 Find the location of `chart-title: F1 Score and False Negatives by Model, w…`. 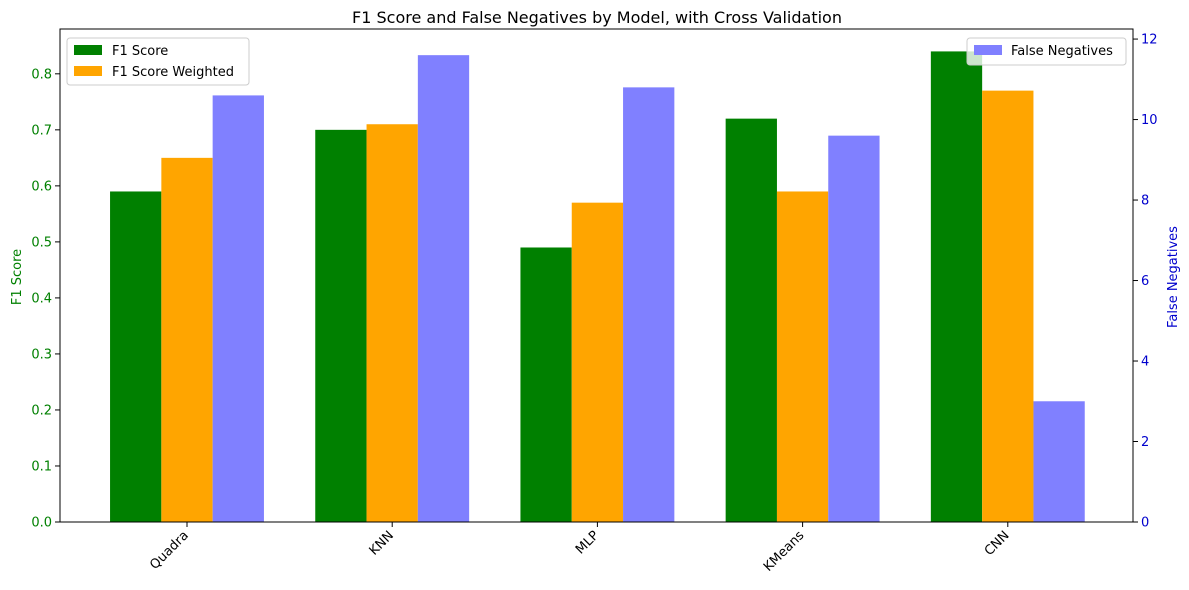

chart-title: F1 Score and False Negatives by Model, w… is located at coordinates (597, 17).